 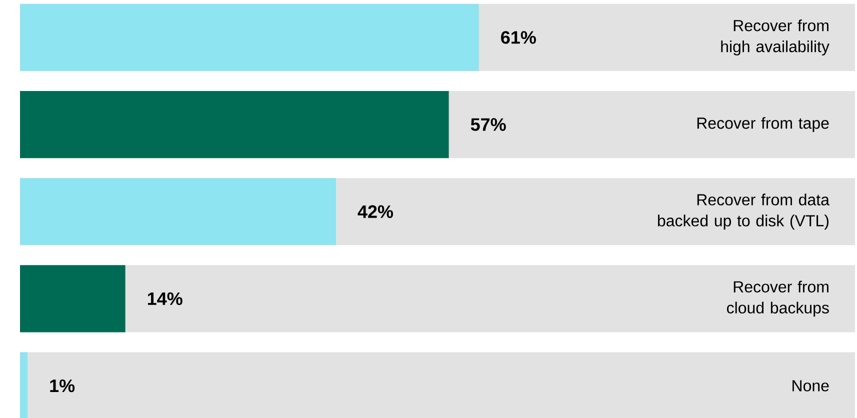 What do you see at coordinates (775, 38) in the screenshot?
I see `y-tick-label: Recover from high availability` at bounding box center [775, 38].